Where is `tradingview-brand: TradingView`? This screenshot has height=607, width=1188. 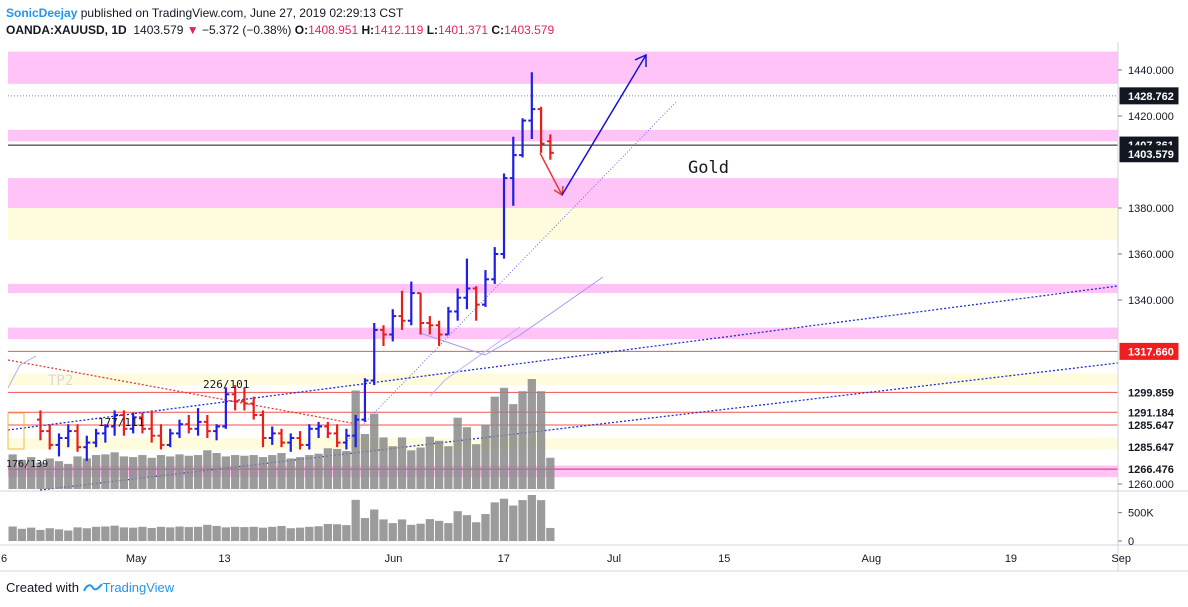 tradingview-brand: TradingView is located at coordinates (138, 587).